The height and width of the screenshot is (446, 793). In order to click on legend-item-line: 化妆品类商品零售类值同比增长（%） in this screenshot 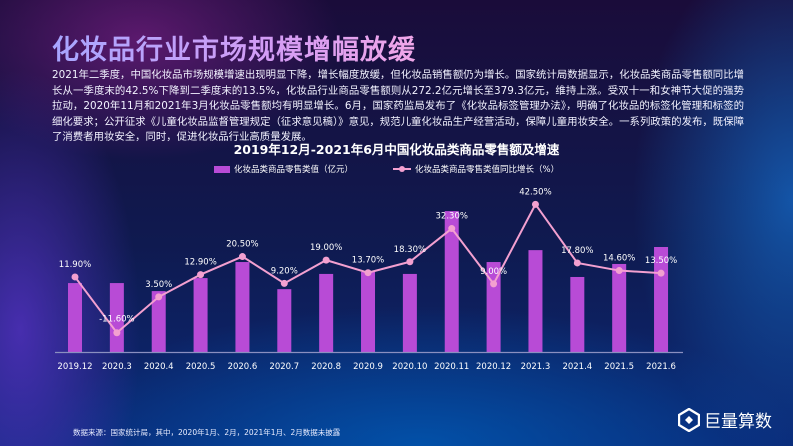, I will do `click(476, 169)`.